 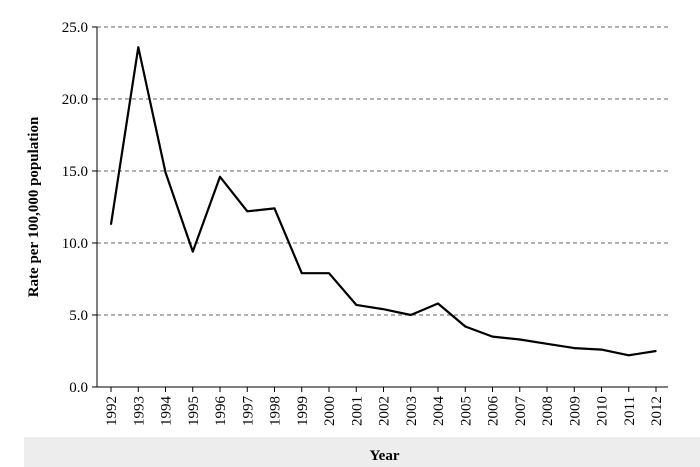 What do you see at coordinates (139, 411) in the screenshot?
I see `x-tick-label: 1993` at bounding box center [139, 411].